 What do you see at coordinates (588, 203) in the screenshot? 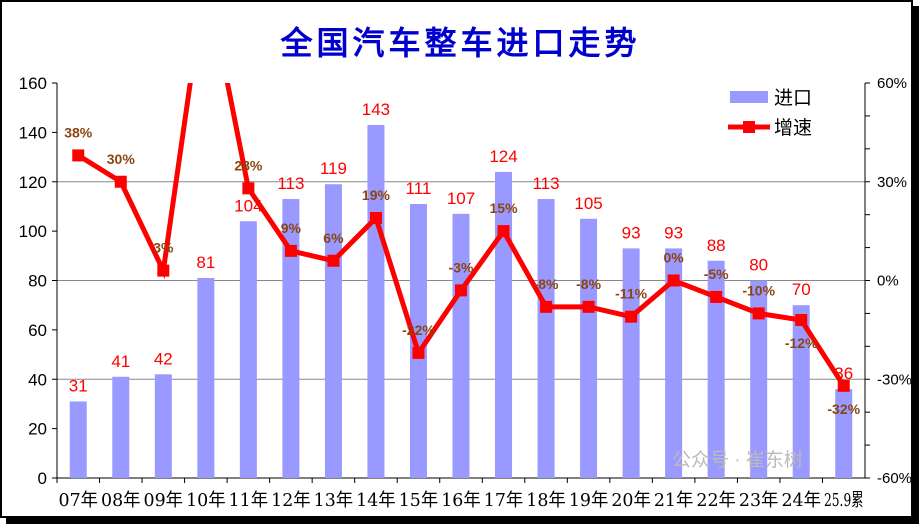
I see `bar-value-label: 105` at bounding box center [588, 203].